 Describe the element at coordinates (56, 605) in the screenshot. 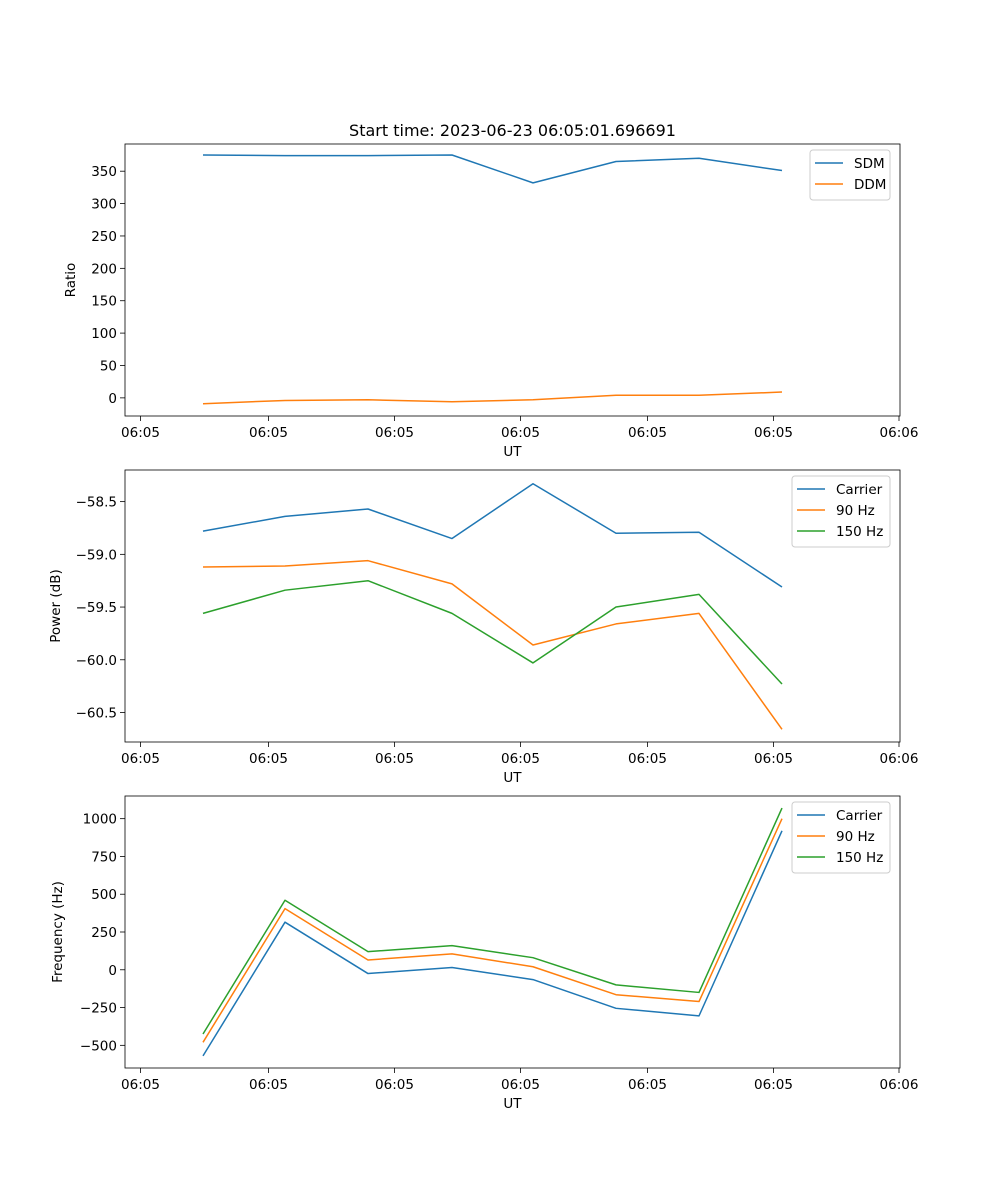

I see `y-axis-label: Power (dB)` at that location.